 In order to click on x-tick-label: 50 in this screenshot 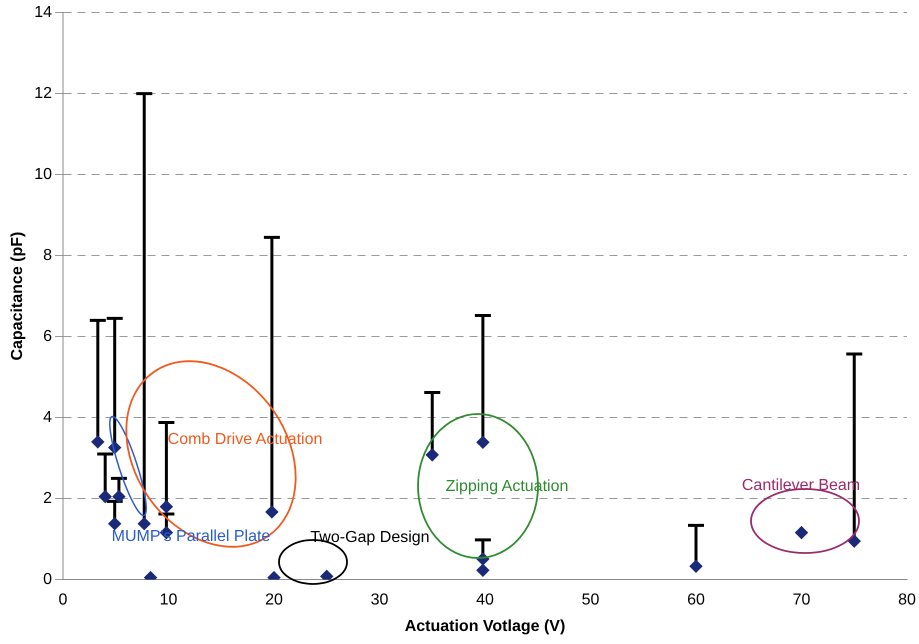, I will do `click(591, 600)`.